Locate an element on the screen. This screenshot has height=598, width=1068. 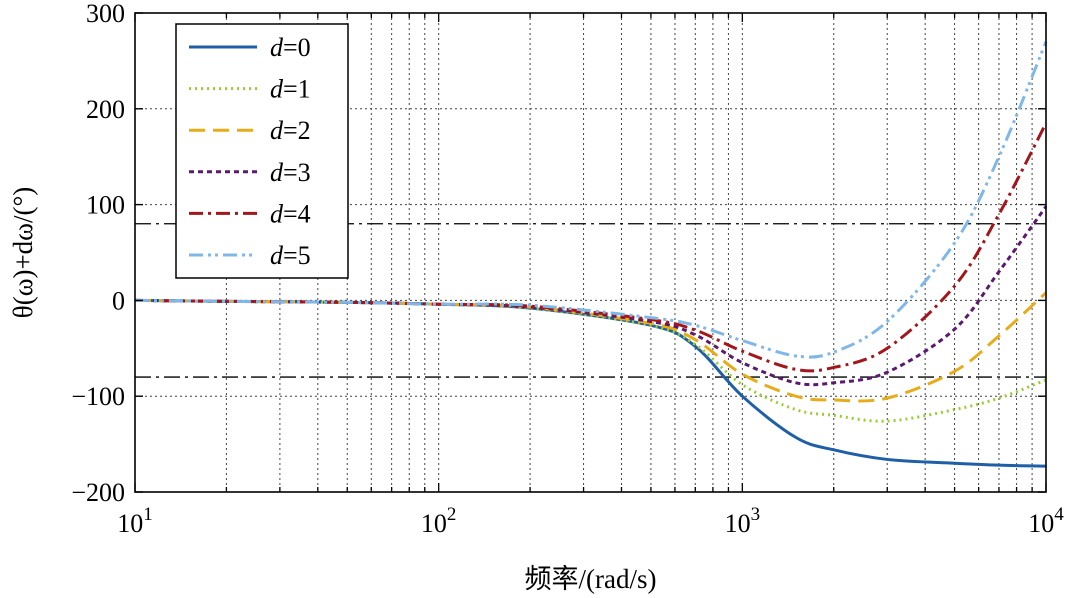
x-tick-labels: 10¹ 10² 10³ 10⁴ is located at coordinates (590, 521).